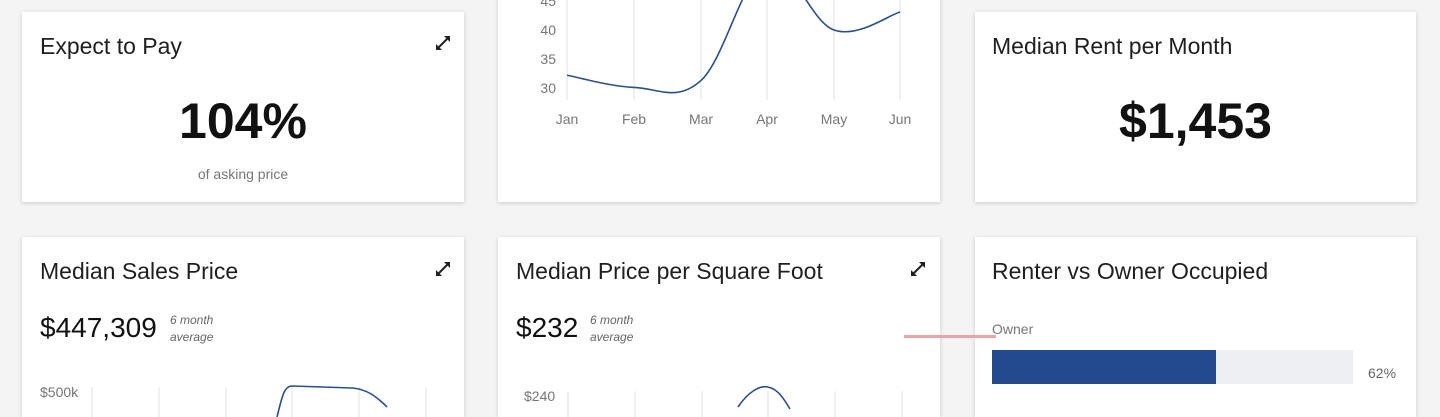  Describe the element at coordinates (1130, 271) in the screenshot. I see `renter-vs-owner-title: Renter vs Owner Occupied` at that location.